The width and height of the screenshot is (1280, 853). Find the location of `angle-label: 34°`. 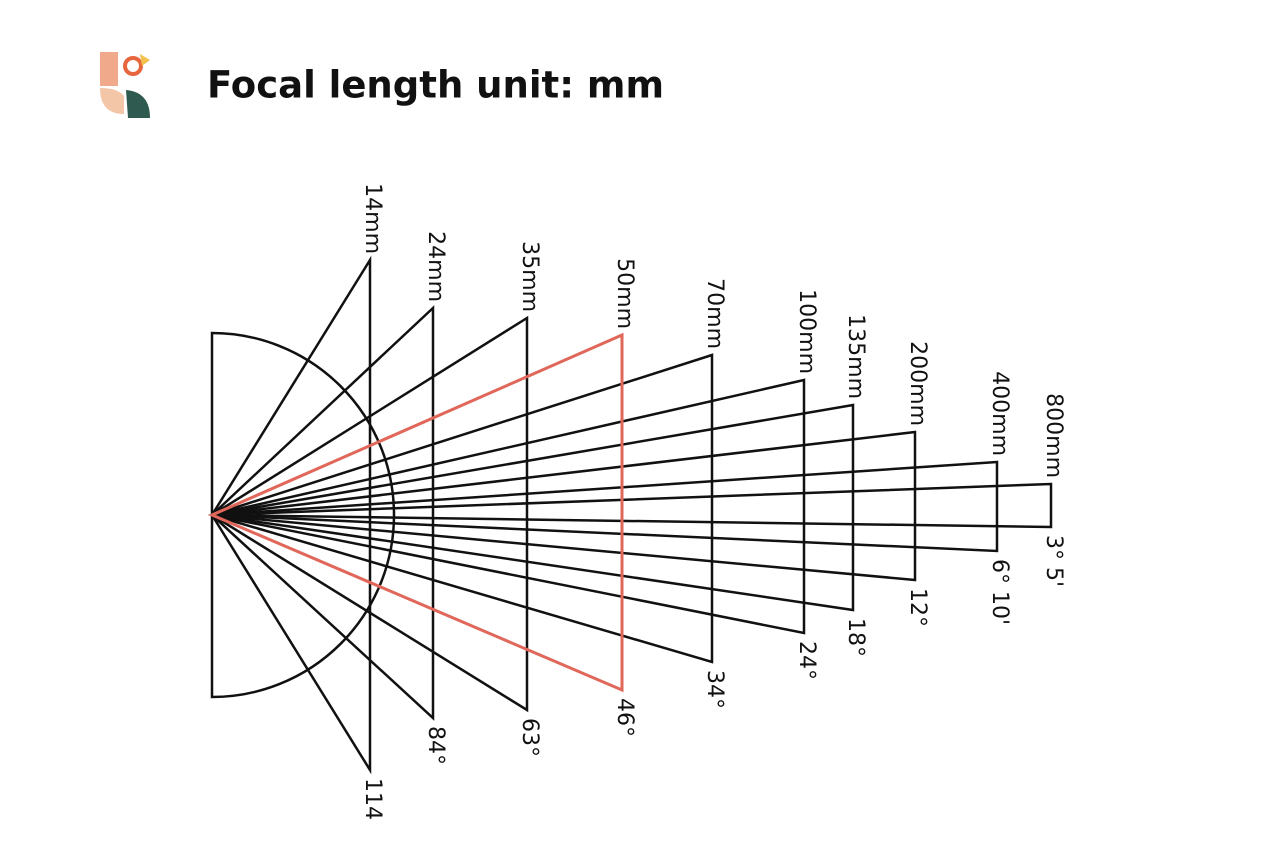

angle-label: 34° is located at coordinates (714, 689).